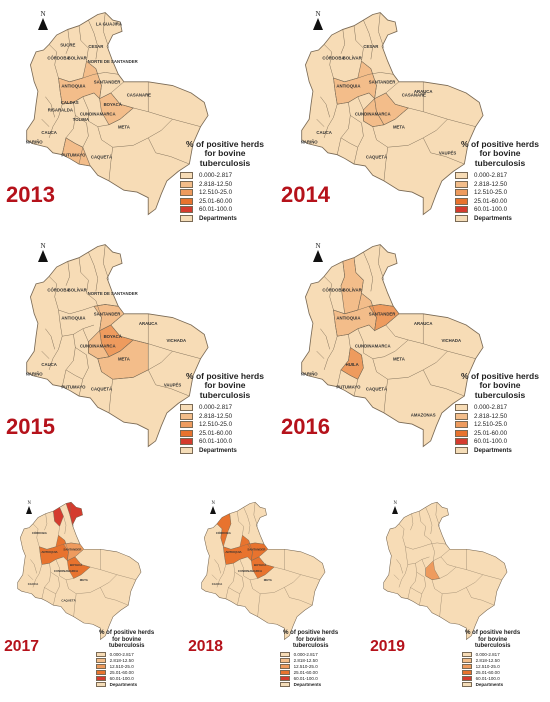  I want to click on department-label: PUTUMAYO, so click(73, 387).